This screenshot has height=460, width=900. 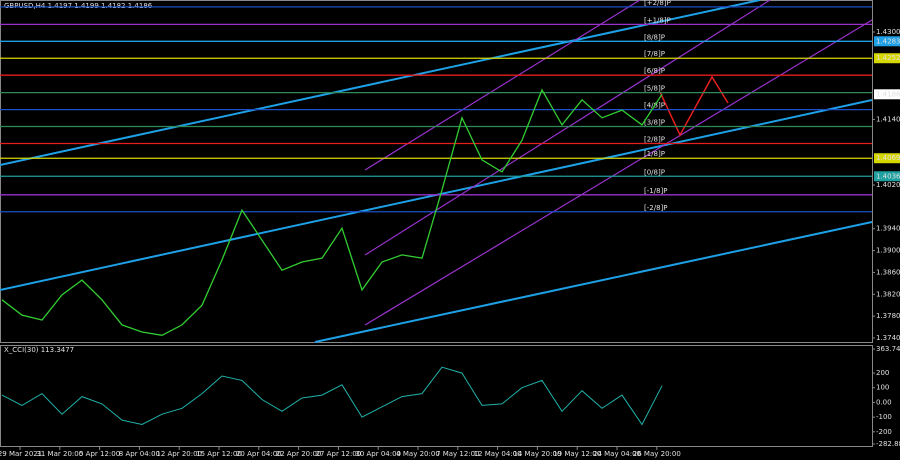 What do you see at coordinates (888, 444) in the screenshot?
I see `indicator-tick-label: -282.886` at bounding box center [888, 444].